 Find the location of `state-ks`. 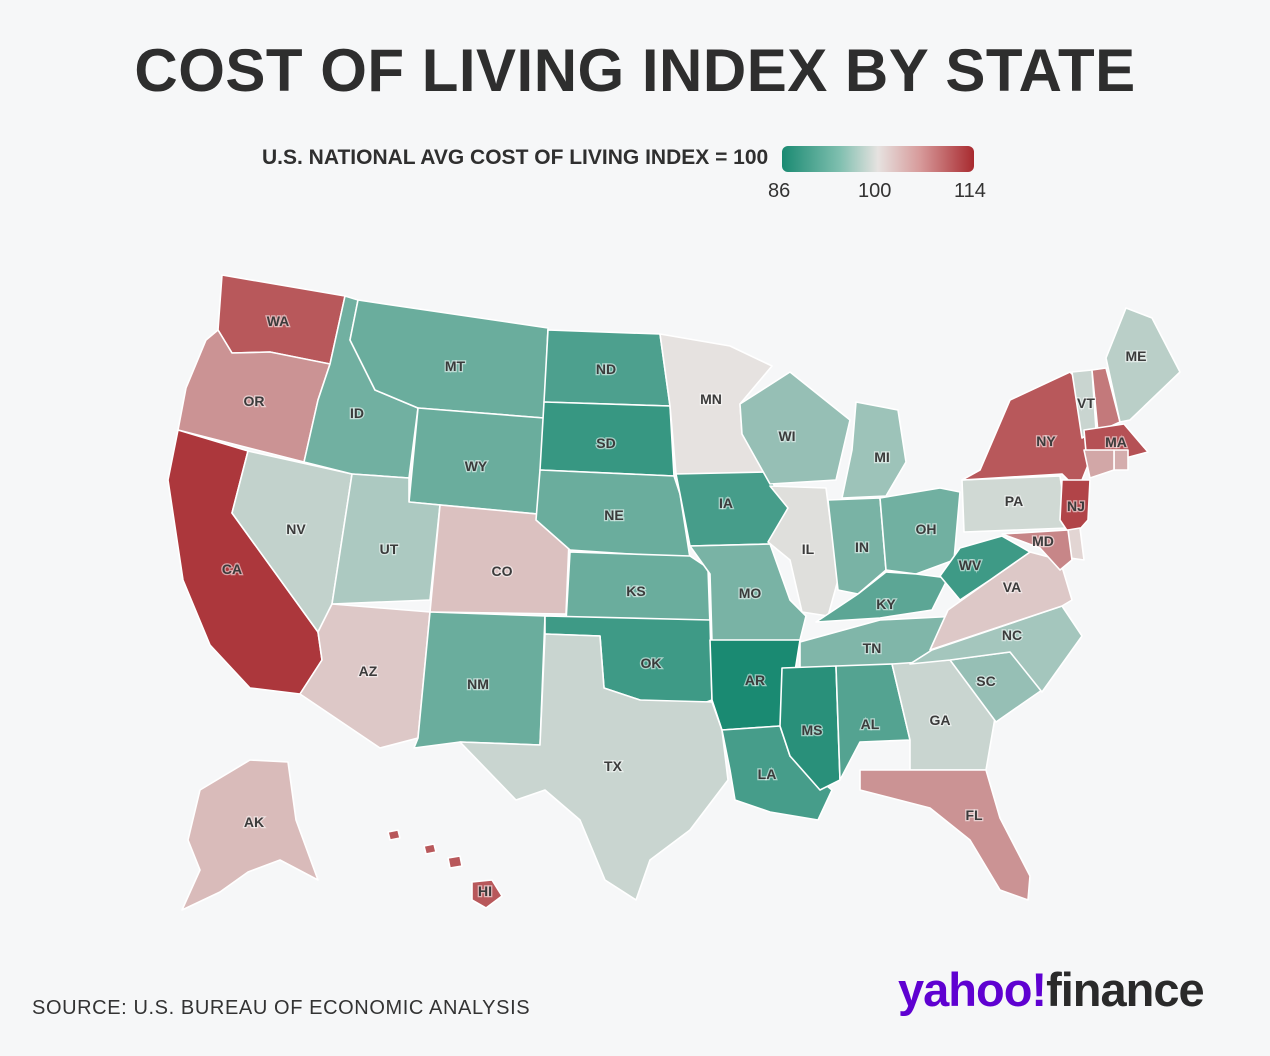

state-ks is located at coordinates (638, 589).